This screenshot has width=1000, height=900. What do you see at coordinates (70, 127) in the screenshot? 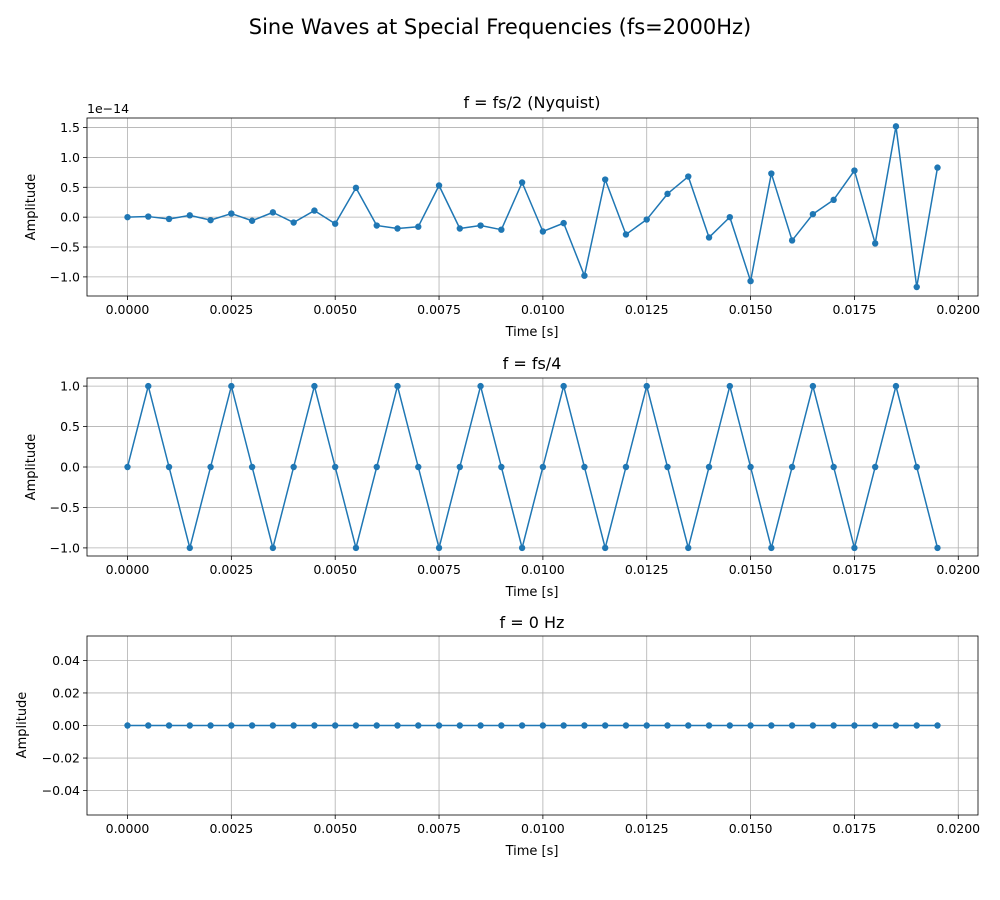
I see `y-tick-label: 1.5` at bounding box center [70, 127].